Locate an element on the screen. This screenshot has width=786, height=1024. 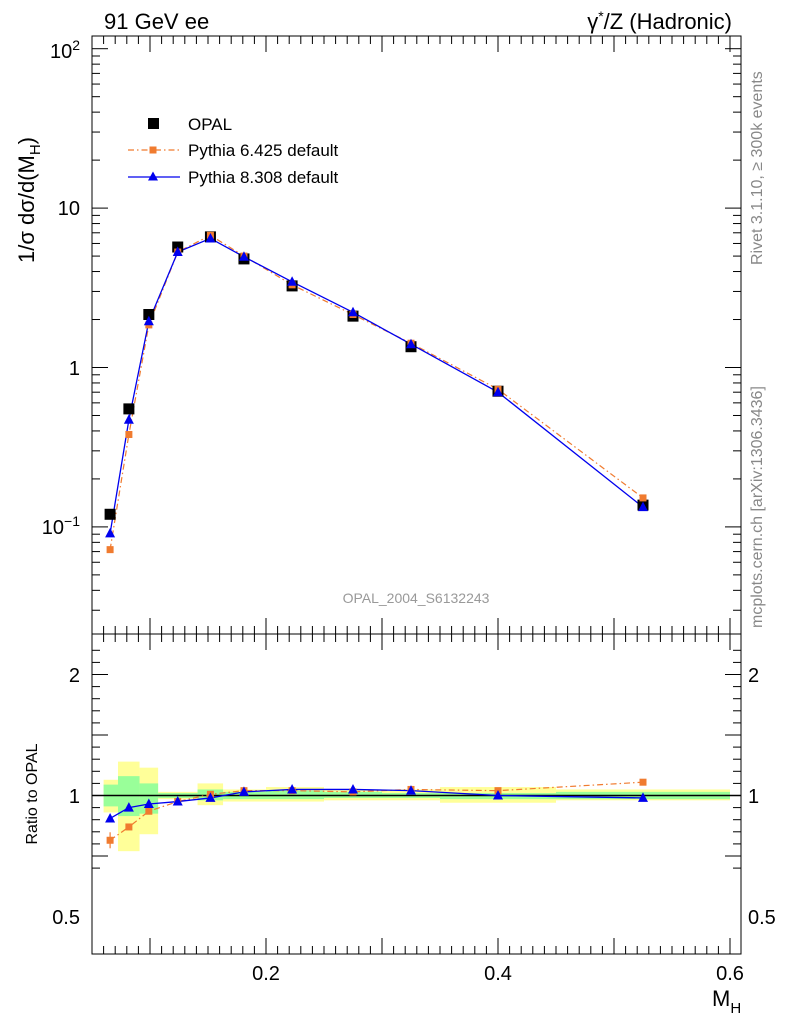
main-ylabel: 1/σ dσ/d(MH) is located at coordinates (29, 200).